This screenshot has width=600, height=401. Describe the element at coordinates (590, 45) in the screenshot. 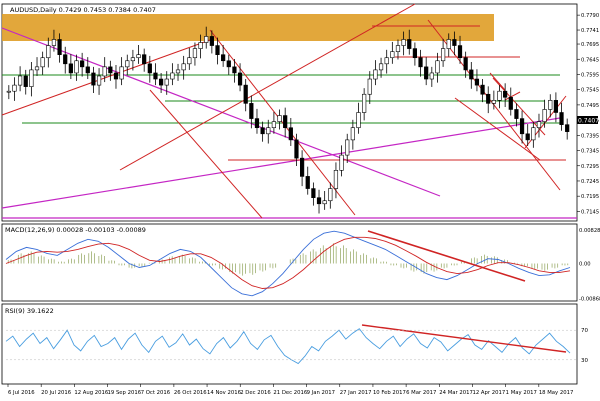

I see `price-ytick-label: 0.7695` at that location.